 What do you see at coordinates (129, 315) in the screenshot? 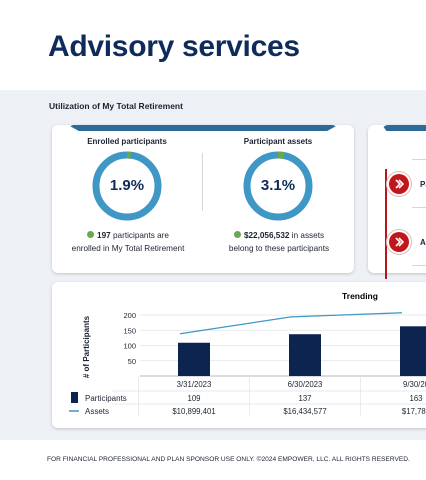
I see `y-tick-label: 200` at bounding box center [129, 315].